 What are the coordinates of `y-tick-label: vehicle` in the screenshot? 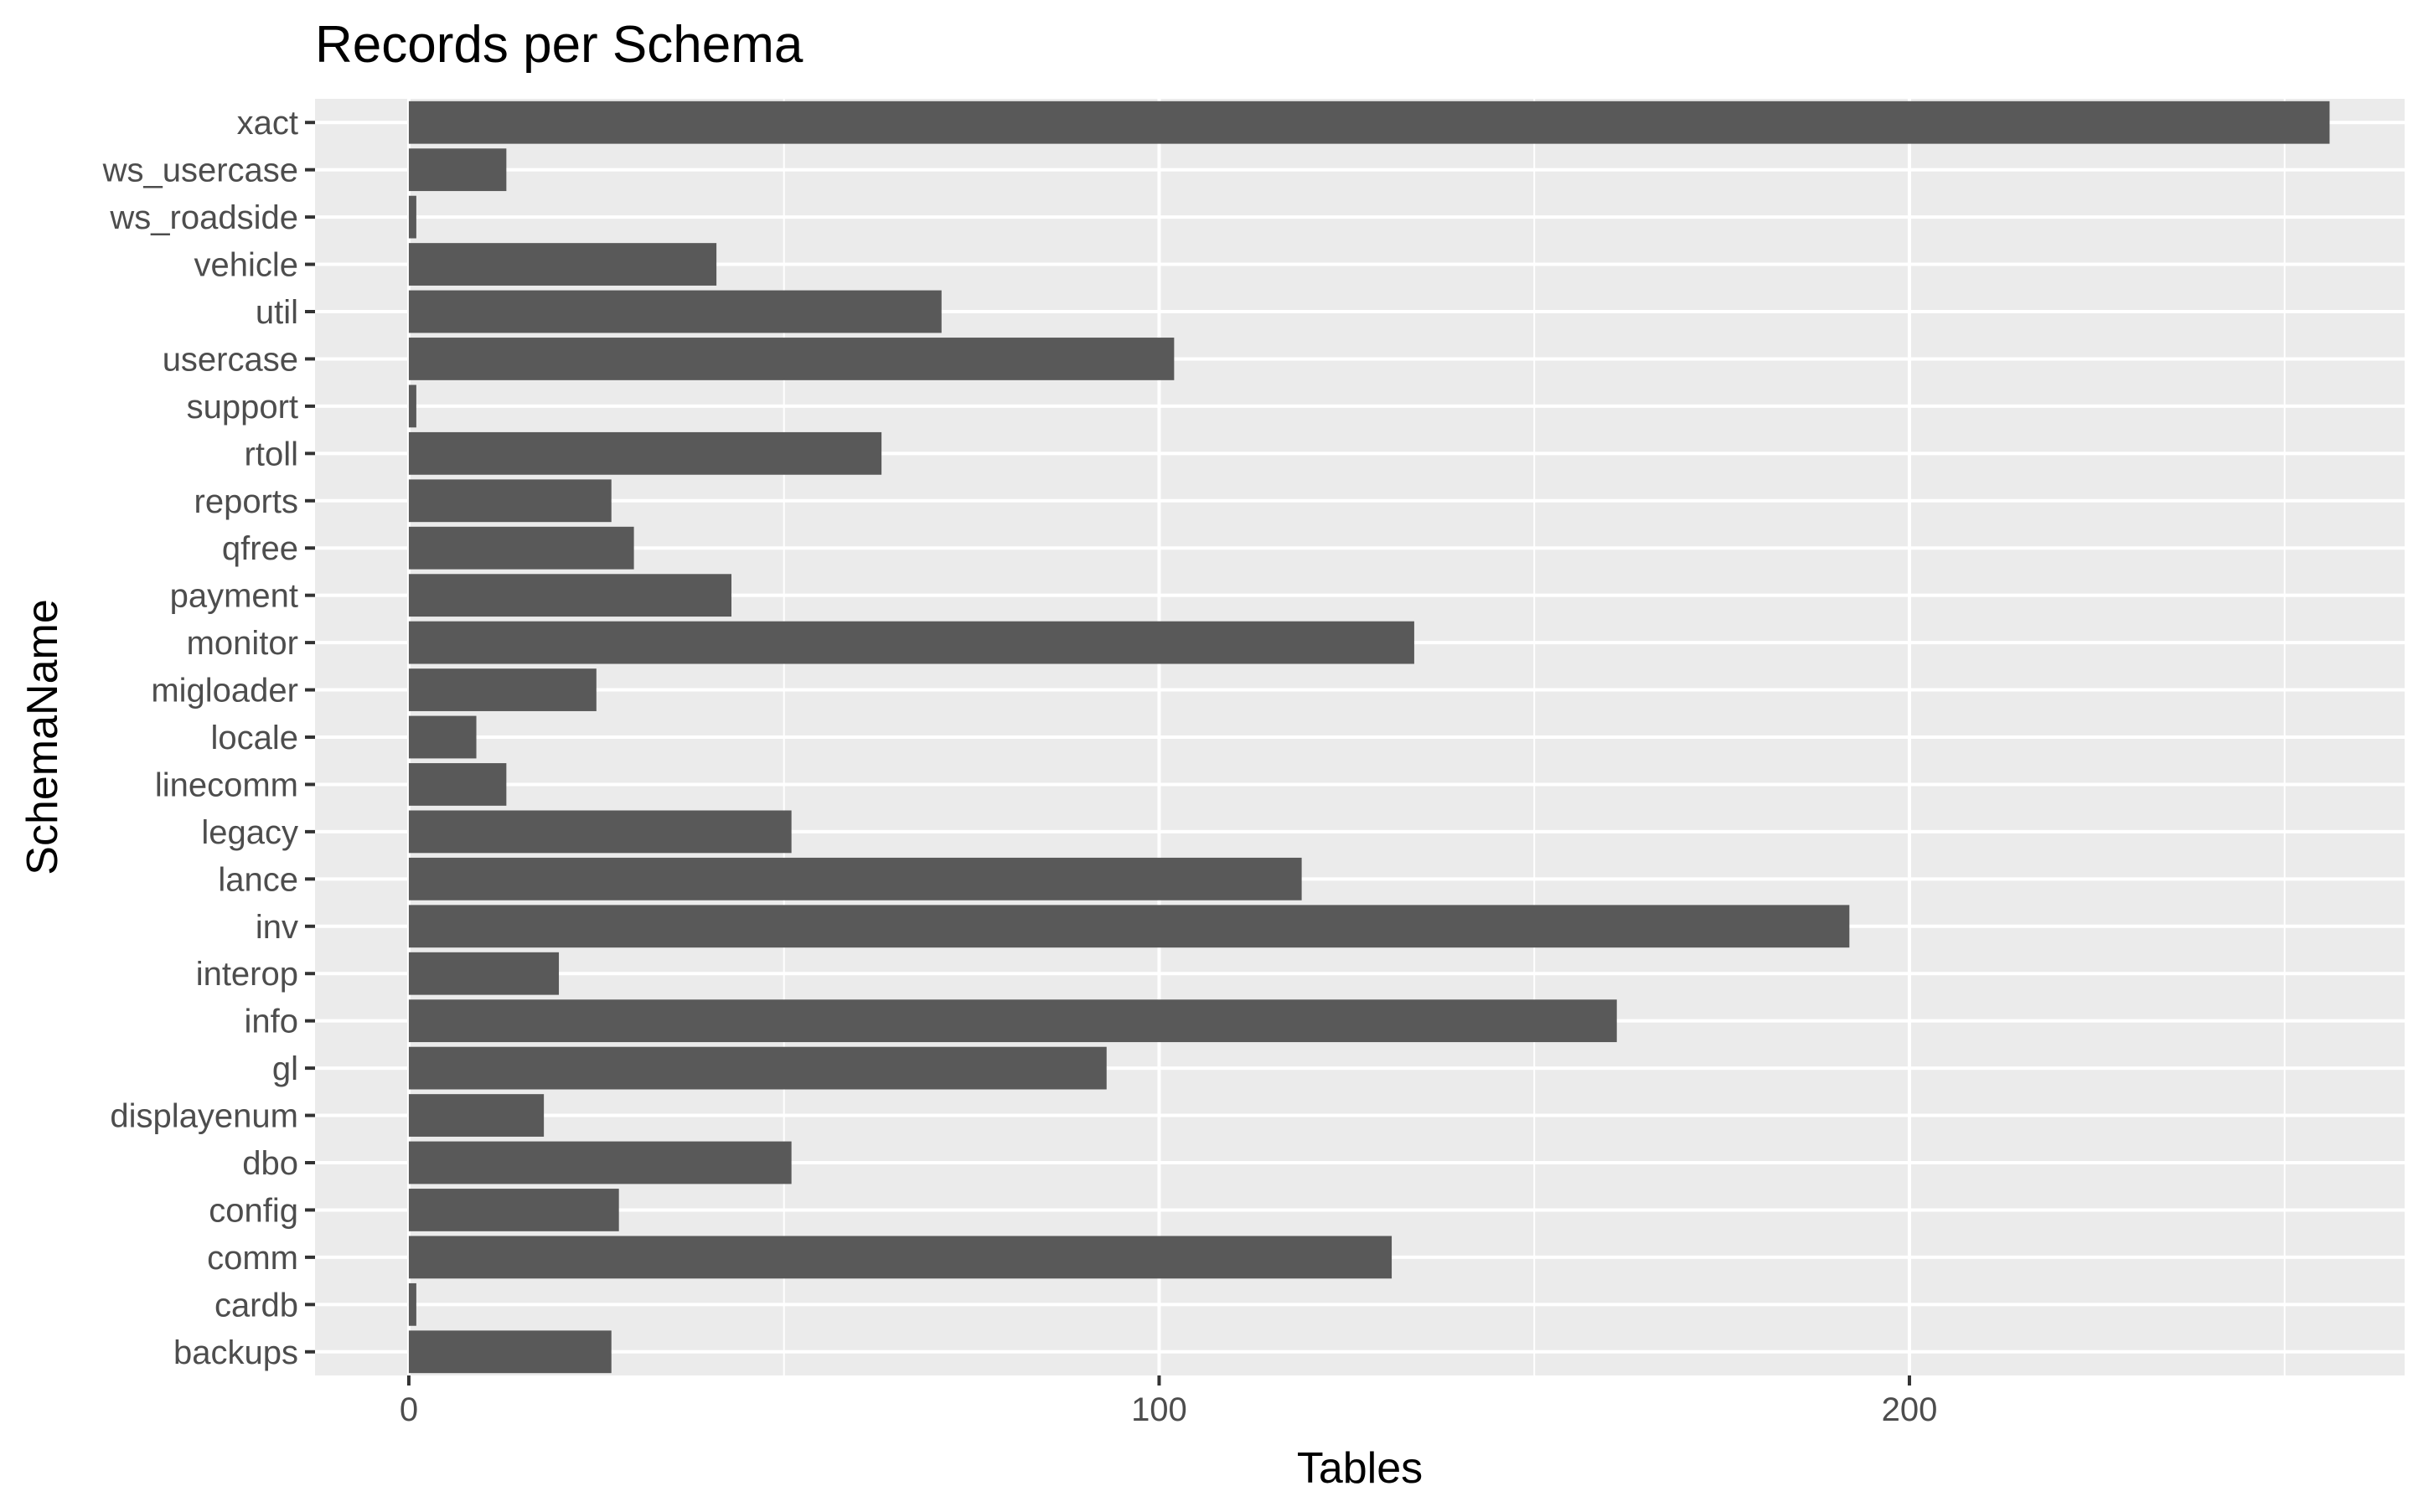 It's located at (246, 265).